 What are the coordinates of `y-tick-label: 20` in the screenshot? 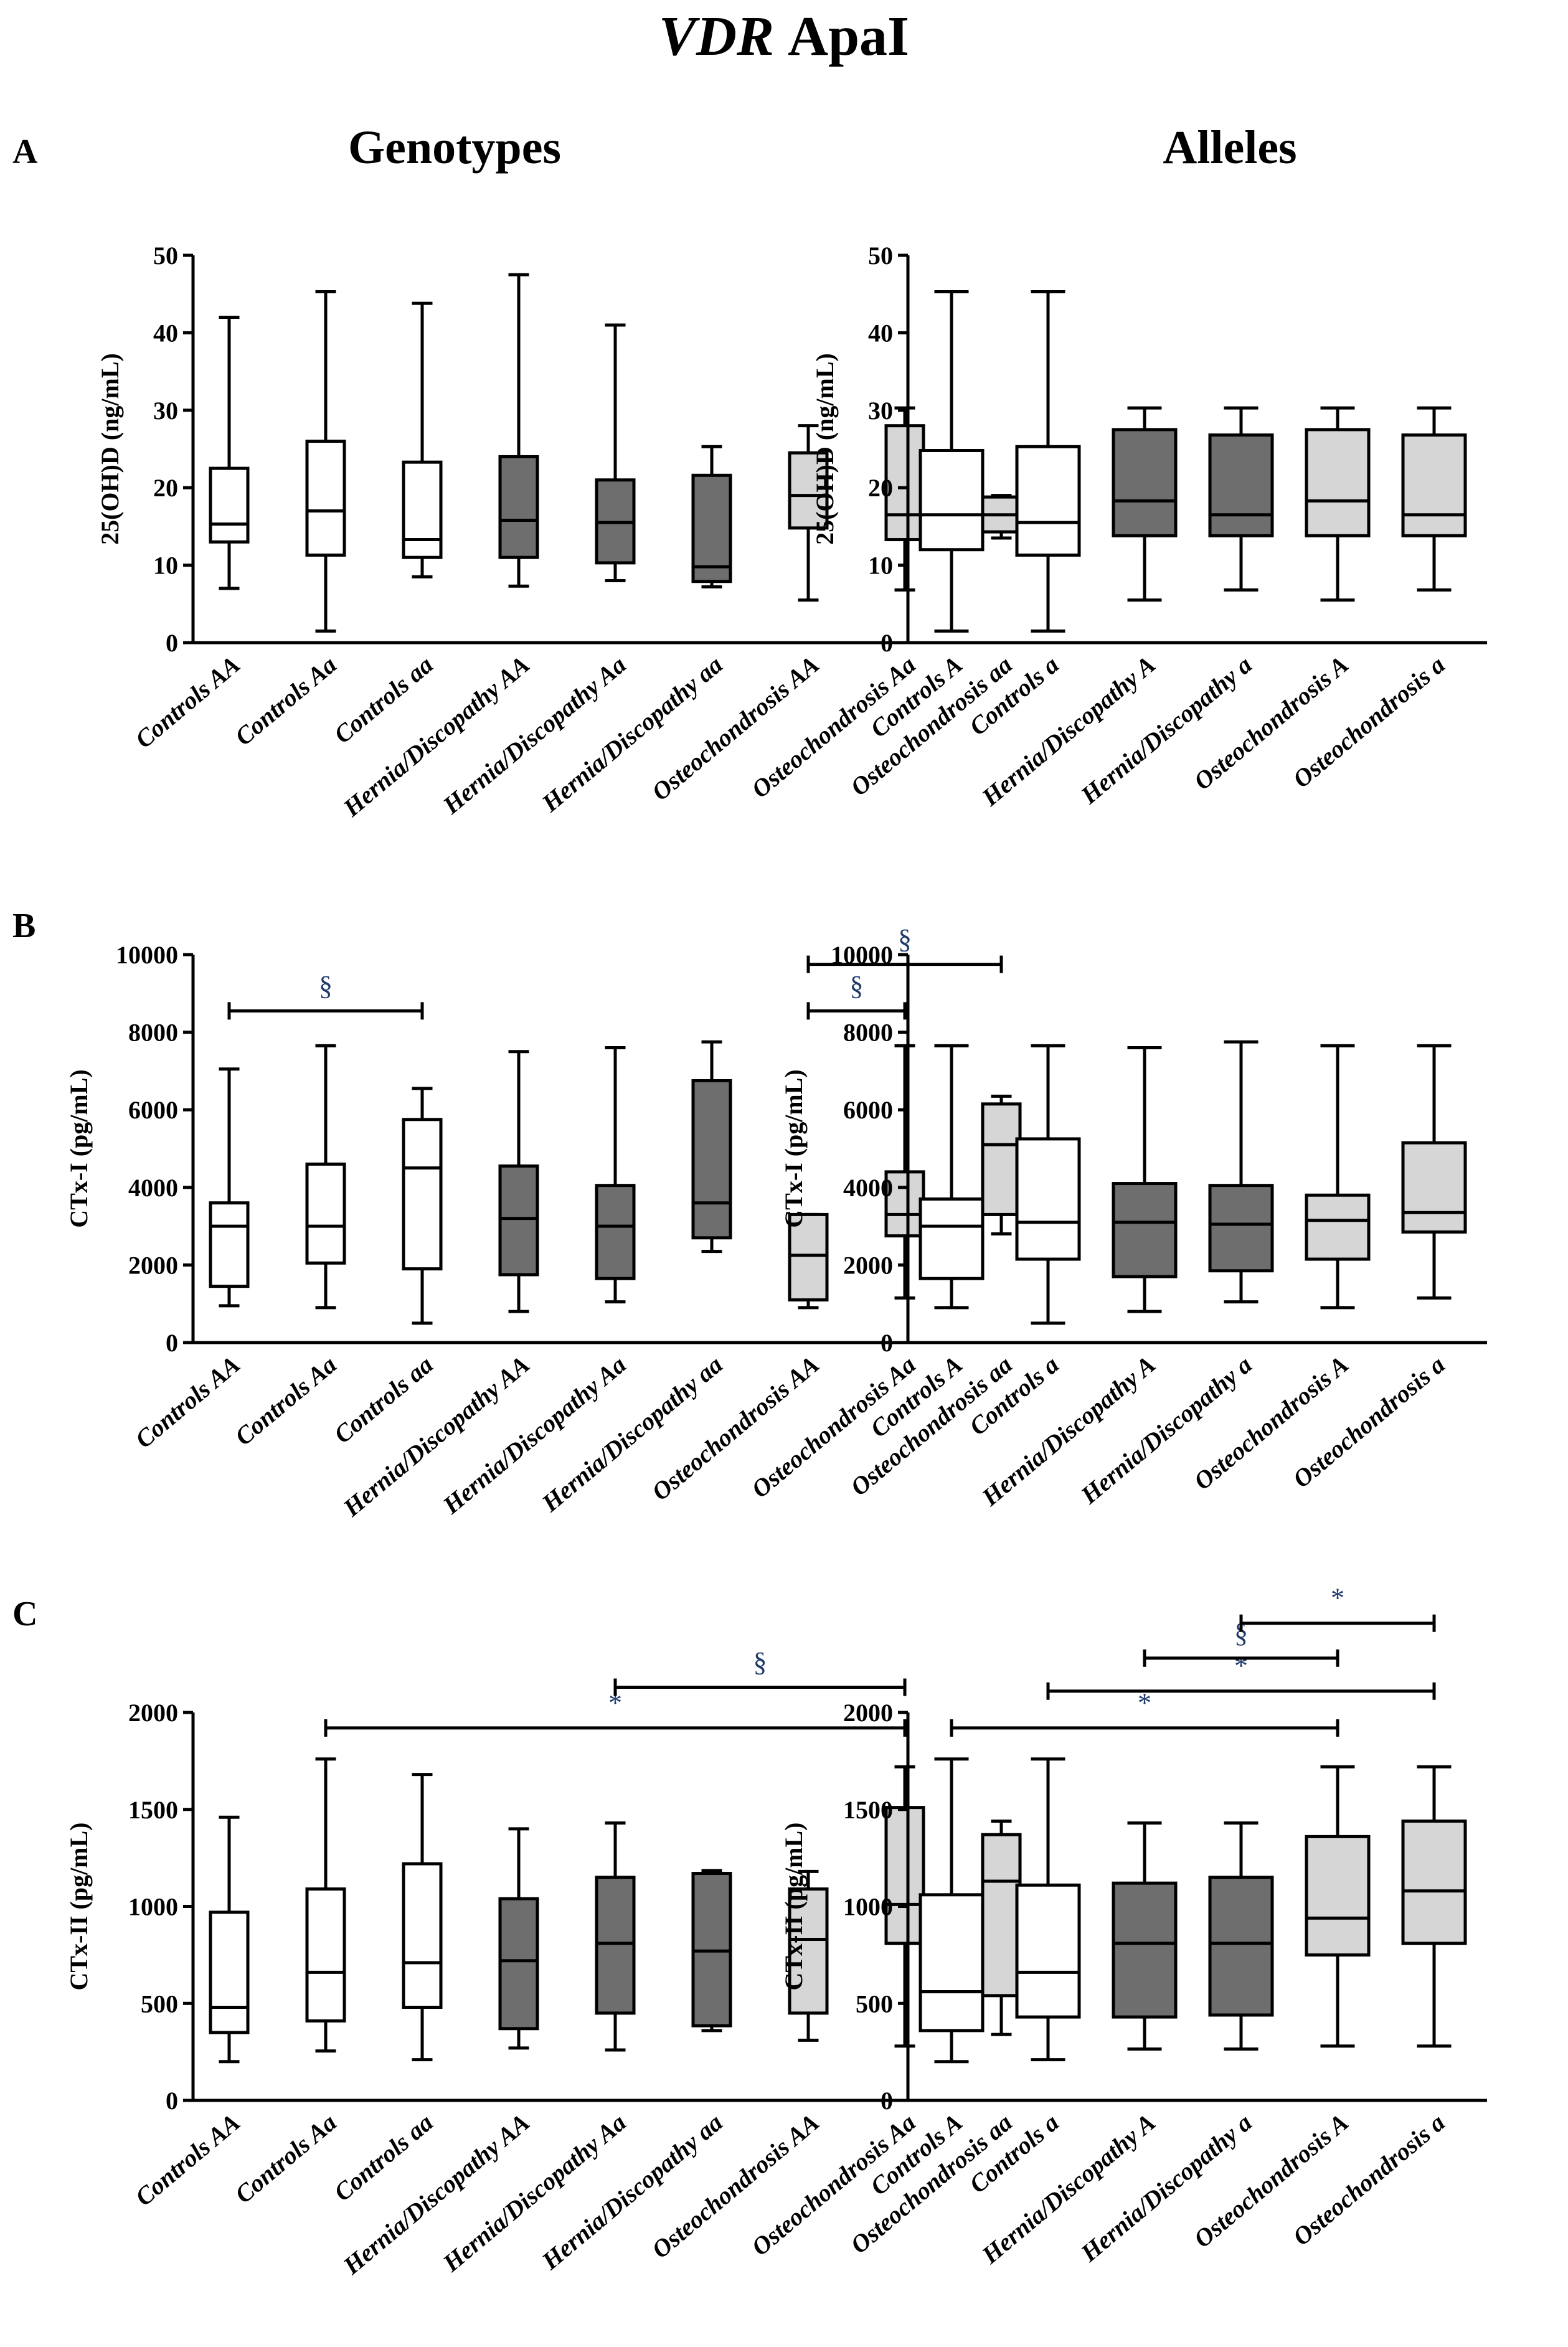 It's located at (880, 488).